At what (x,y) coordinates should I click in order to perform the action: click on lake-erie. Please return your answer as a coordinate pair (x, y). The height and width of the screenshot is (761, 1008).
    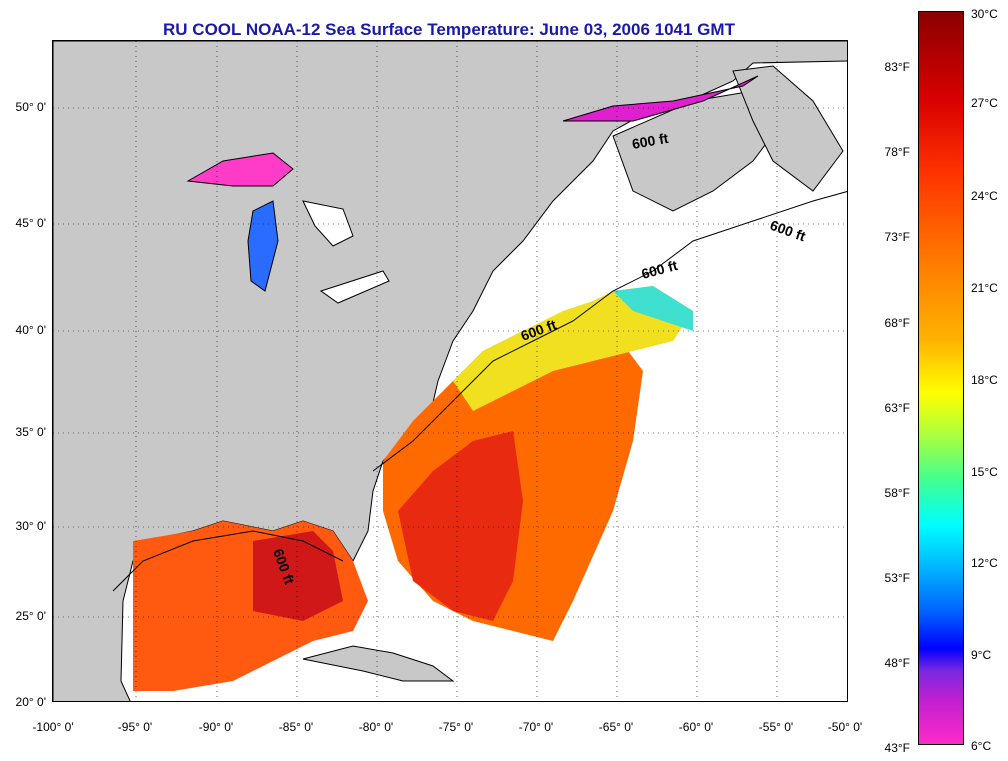
    Looking at the image, I should click on (354, 287).